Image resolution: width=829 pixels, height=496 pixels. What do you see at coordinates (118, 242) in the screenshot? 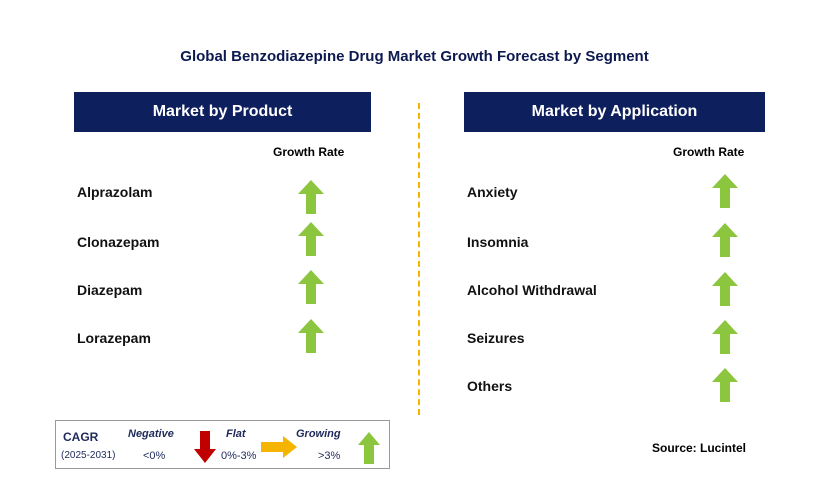
I see `product-item-label: Clonazepam` at bounding box center [118, 242].